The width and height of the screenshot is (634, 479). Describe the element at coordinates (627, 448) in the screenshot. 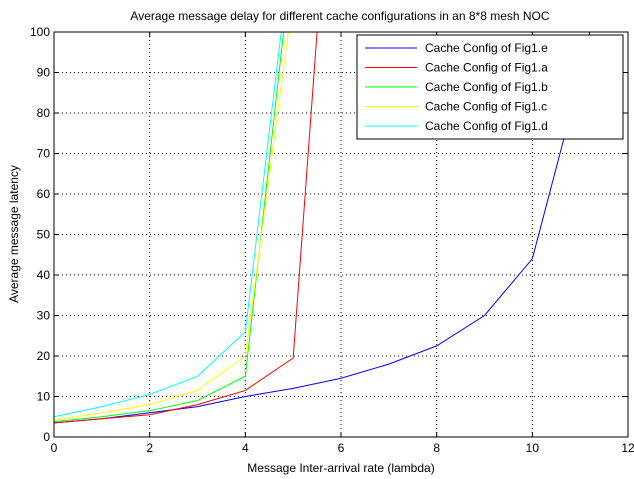

I see `x-tick-label: 12` at that location.